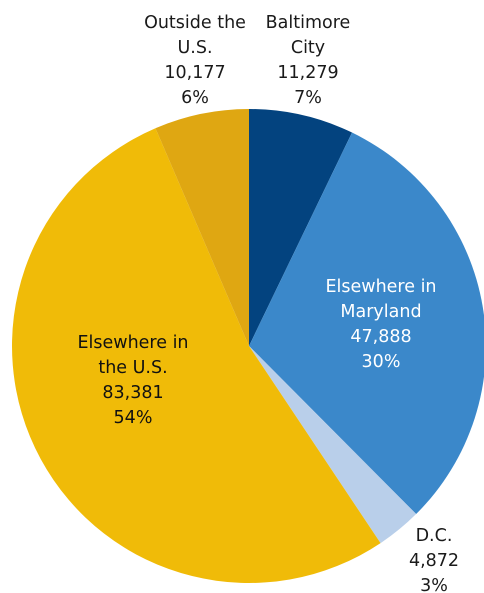 This screenshot has width=484, height=593. I want to click on slice-label-line: U.S., so click(194, 48).